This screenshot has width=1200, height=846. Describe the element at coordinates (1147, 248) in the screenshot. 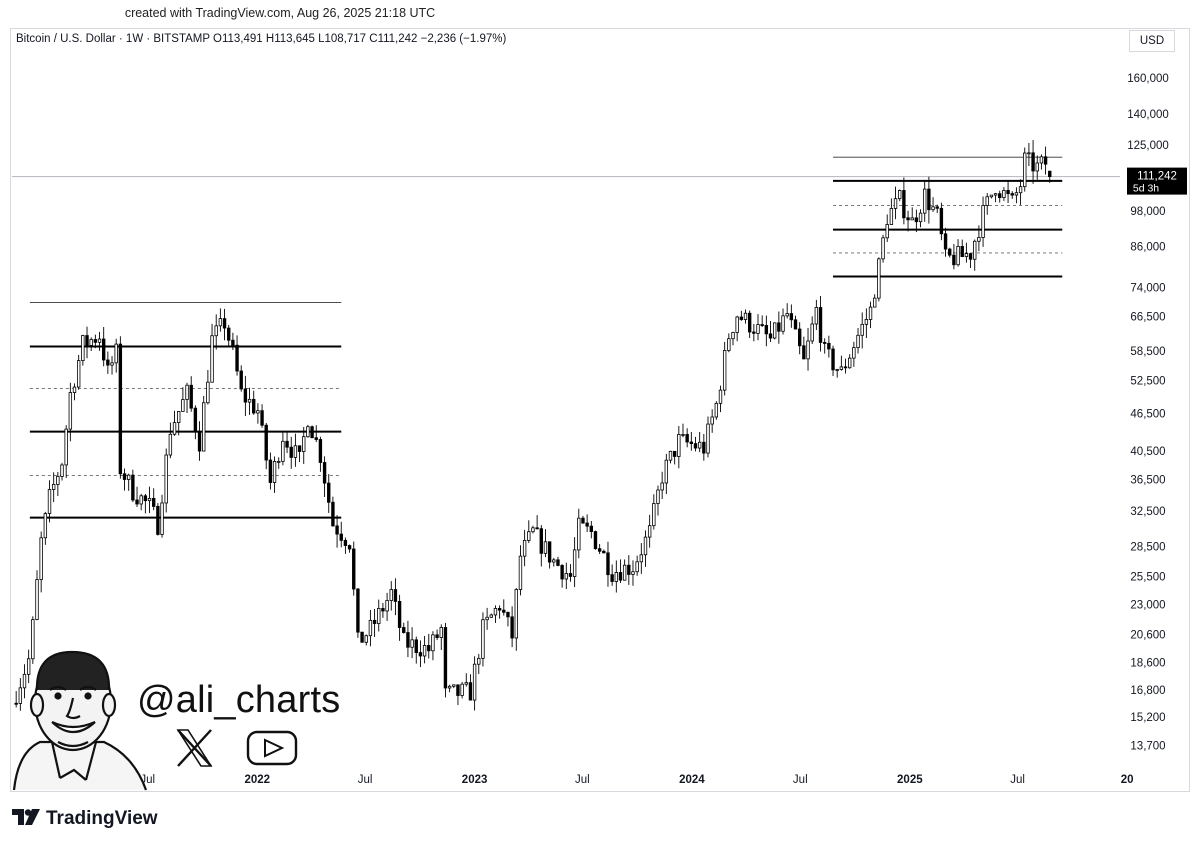

I see `y-tick-label: 86,000` at that location.